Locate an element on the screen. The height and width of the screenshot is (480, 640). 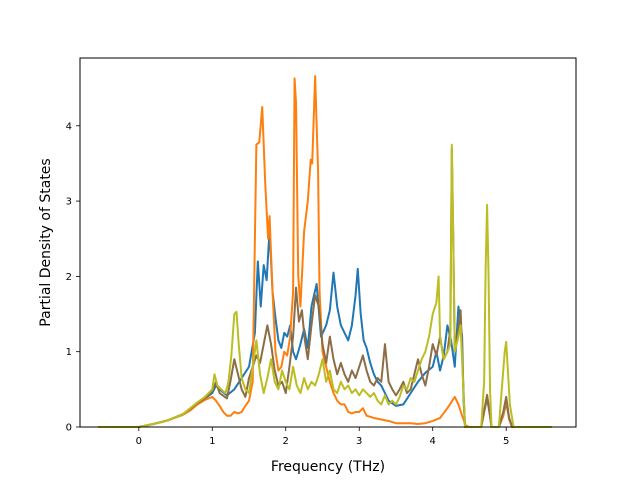
y-axis-label: Partial Density of States is located at coordinates (46, 242).